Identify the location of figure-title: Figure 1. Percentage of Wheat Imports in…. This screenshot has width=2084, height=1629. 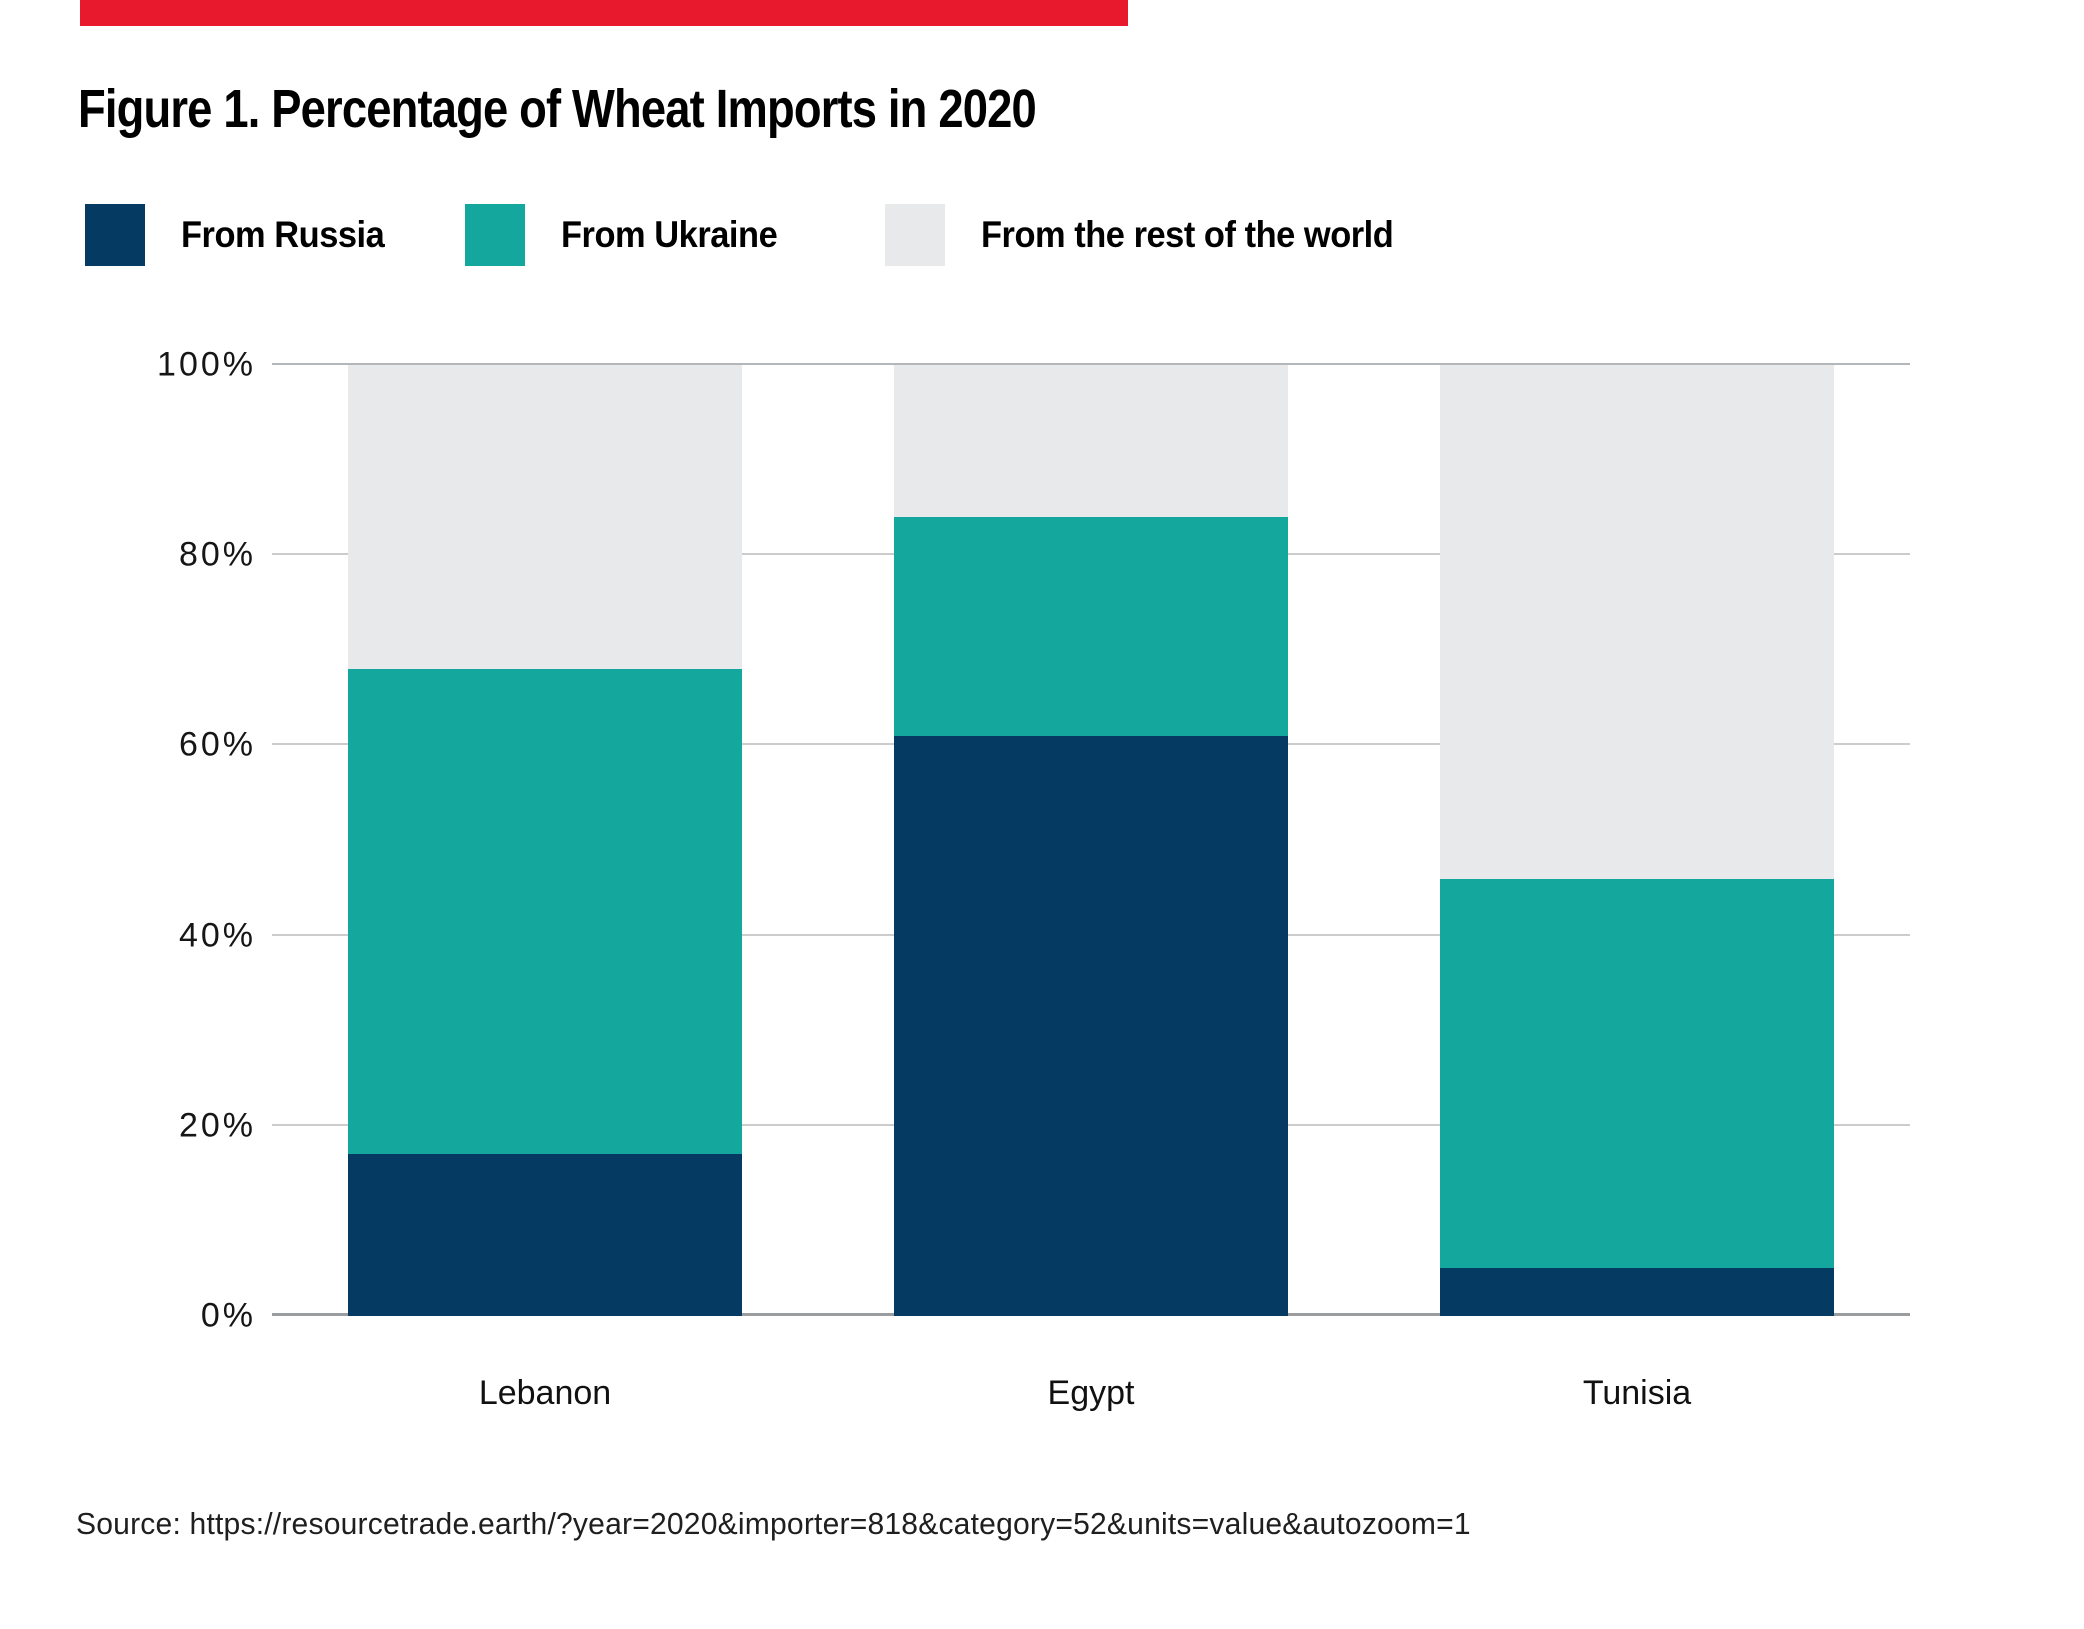
(557, 109).